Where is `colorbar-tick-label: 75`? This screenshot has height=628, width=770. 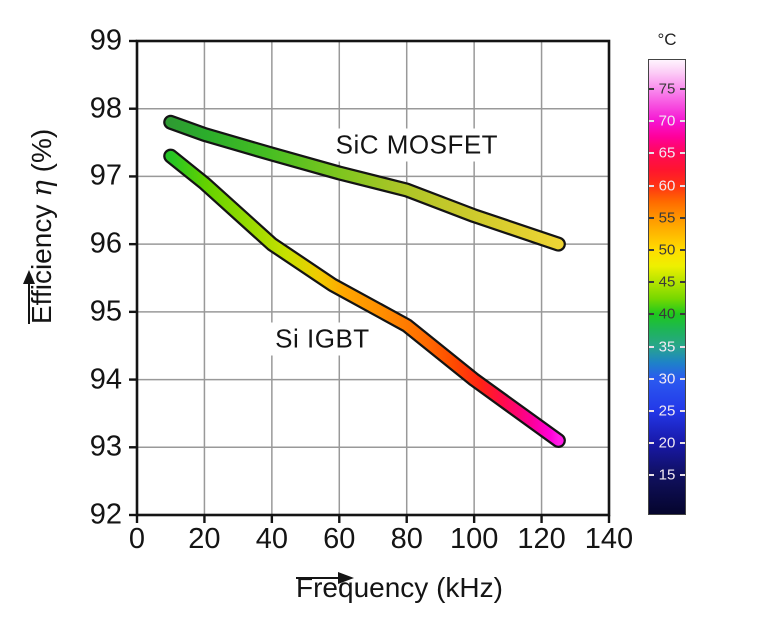
colorbar-tick-label: 75 is located at coordinates (667, 89).